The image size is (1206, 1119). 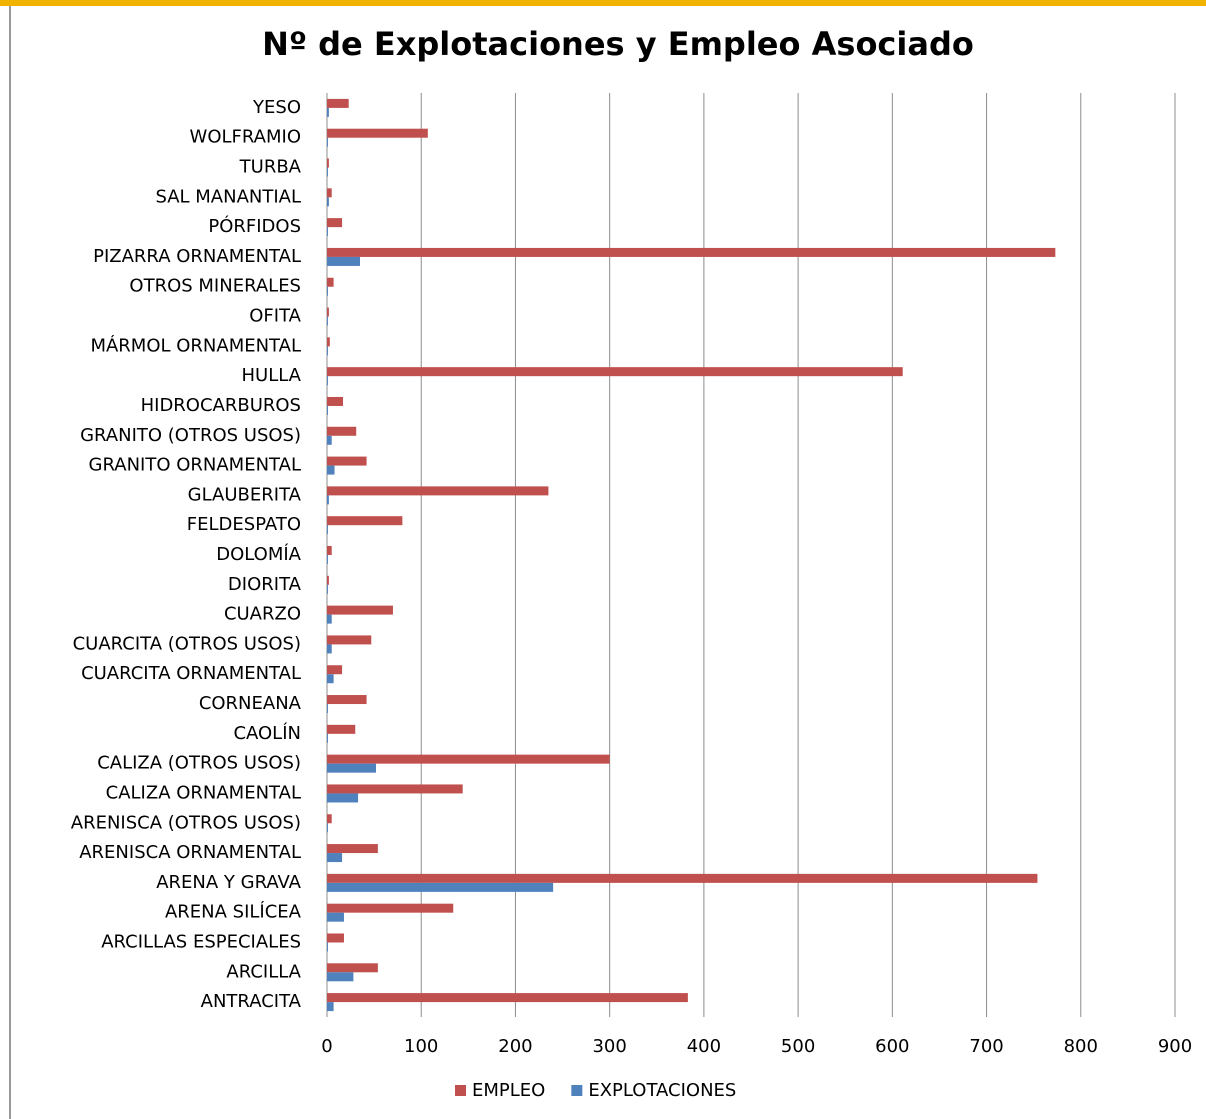 What do you see at coordinates (191, 673) in the screenshot?
I see `y-tick-label: CUARCITA ORNAMENTAL` at bounding box center [191, 673].